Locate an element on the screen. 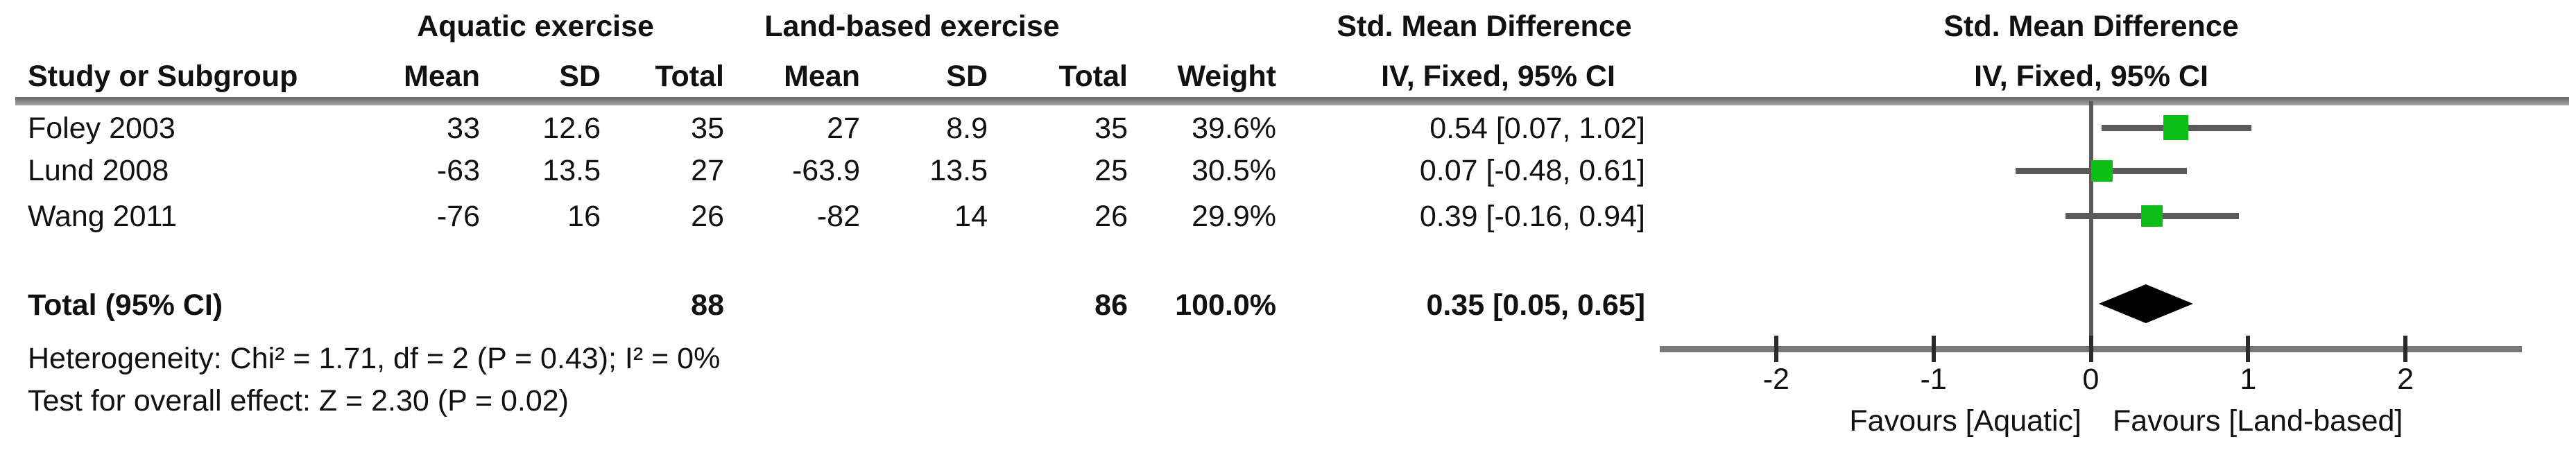 The height and width of the screenshot is (457, 2576). column-header-a-sd: SD is located at coordinates (580, 76).